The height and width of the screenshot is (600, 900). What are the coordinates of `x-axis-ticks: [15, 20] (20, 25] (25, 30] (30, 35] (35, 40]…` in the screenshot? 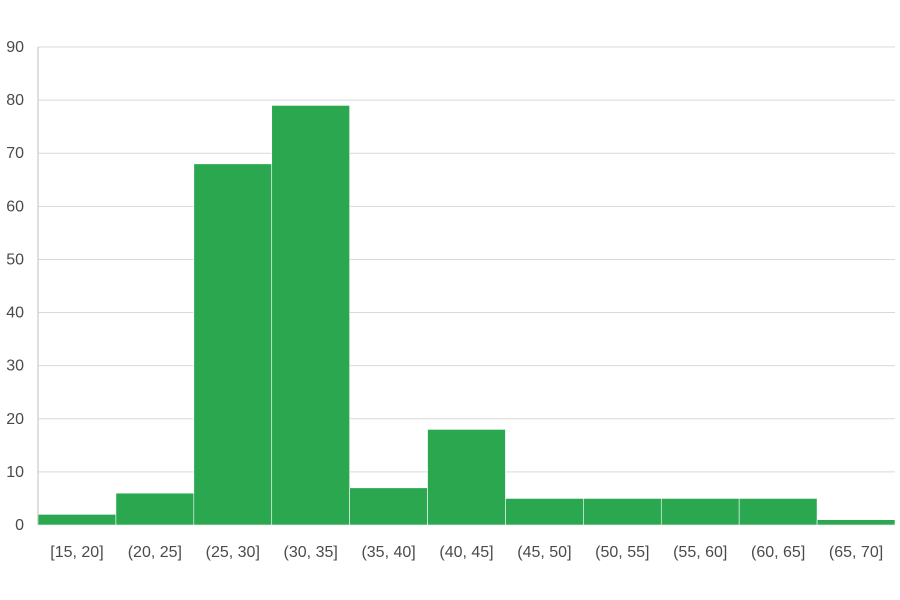 It's located at (466, 552).